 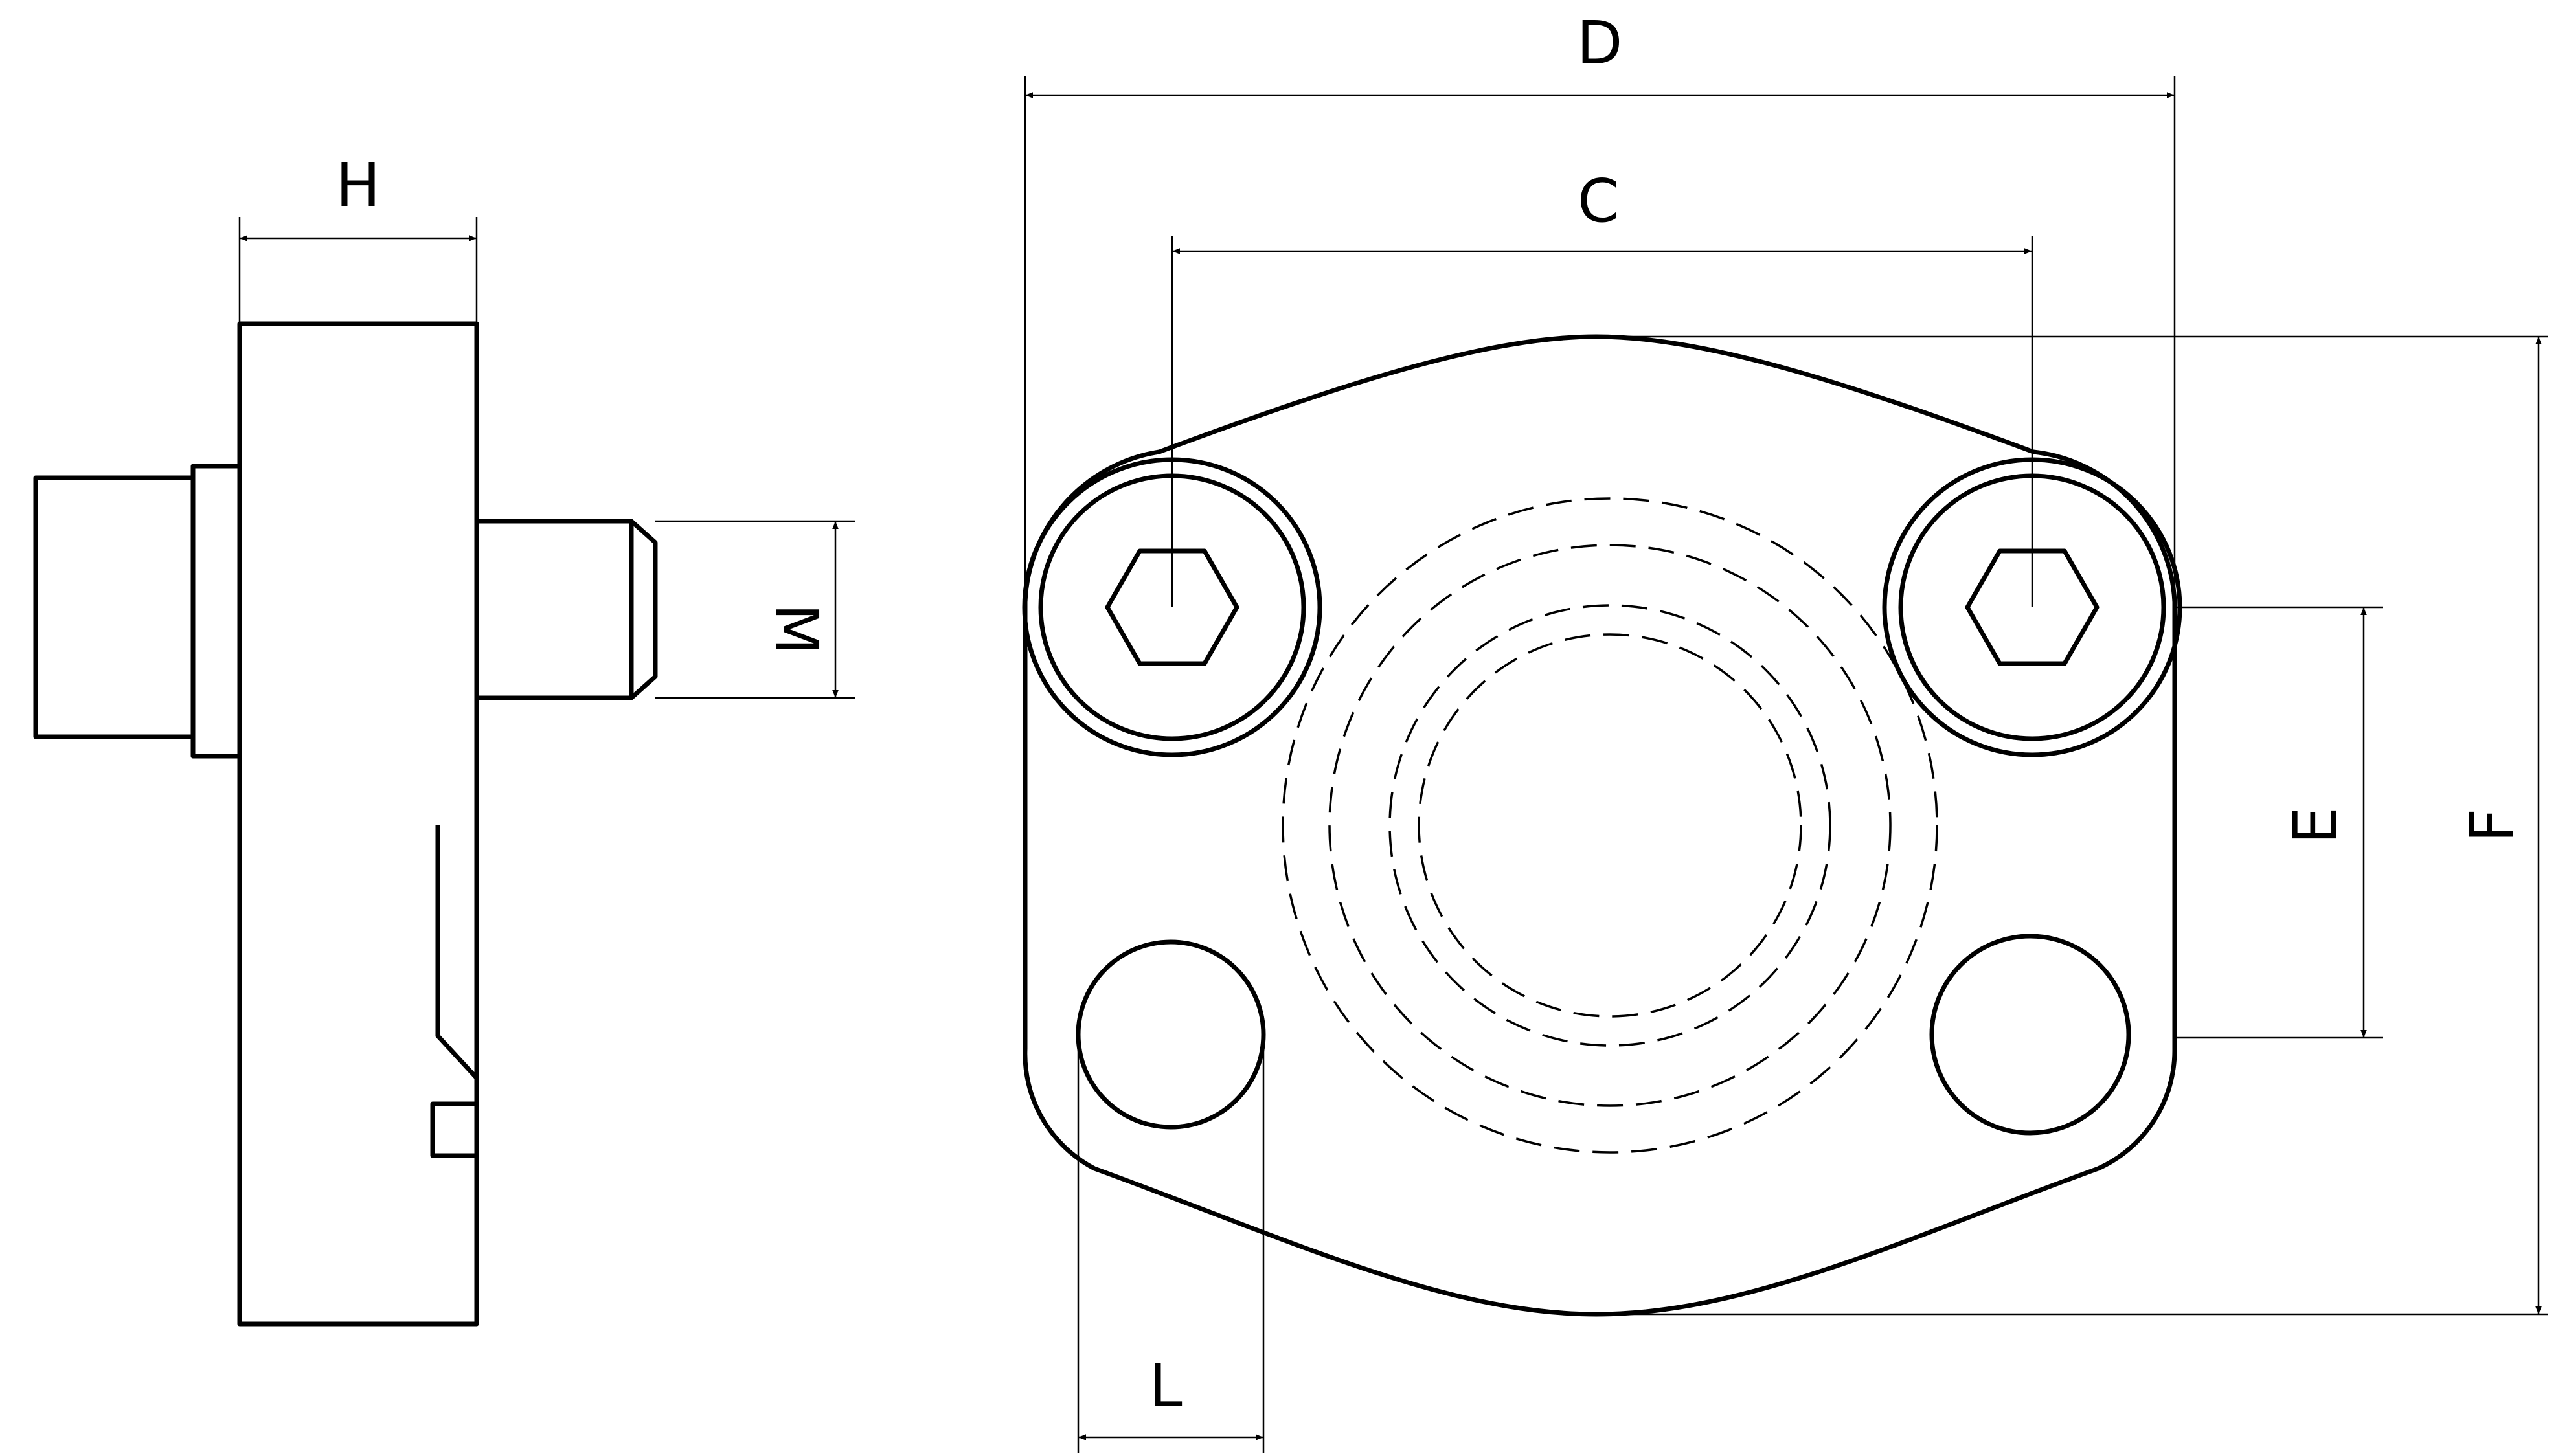 What do you see at coordinates (358, 185) in the screenshot?
I see `dim-label-h: H` at bounding box center [358, 185].